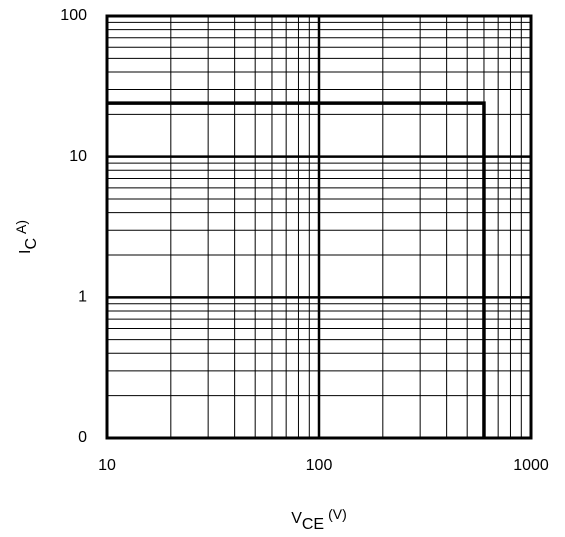  I want to click on x-tick-label: 100, so click(319, 465).